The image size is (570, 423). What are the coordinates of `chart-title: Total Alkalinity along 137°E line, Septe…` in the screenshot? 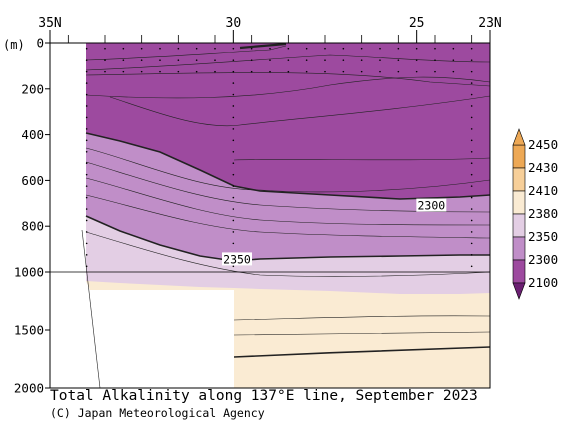 It's located at (264, 396).